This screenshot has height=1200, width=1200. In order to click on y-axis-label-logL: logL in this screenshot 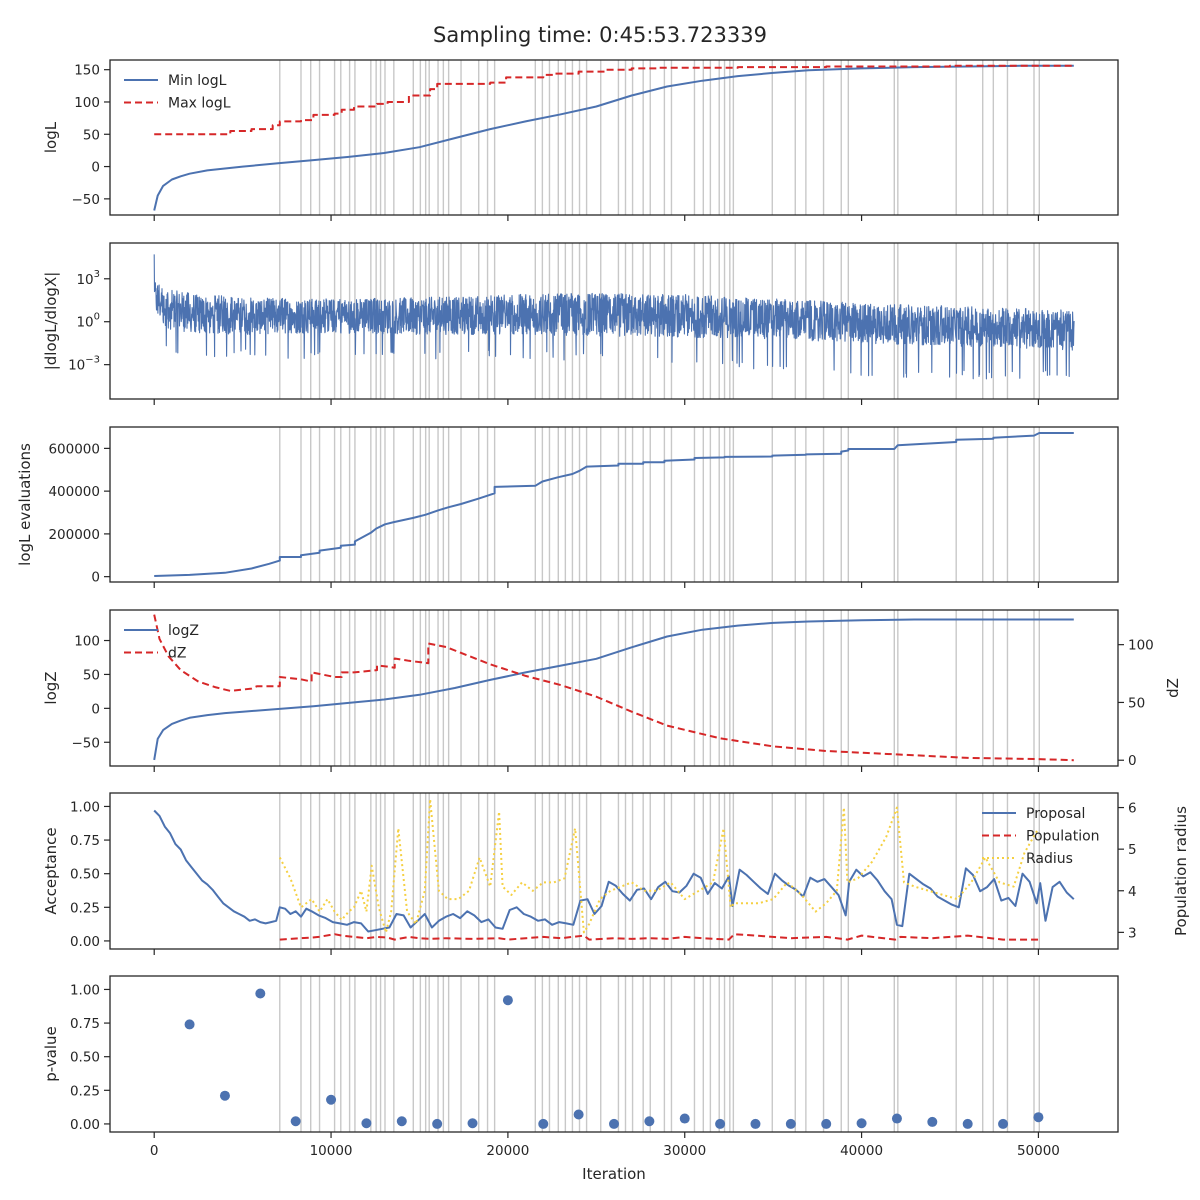, I will do `click(51, 137)`.